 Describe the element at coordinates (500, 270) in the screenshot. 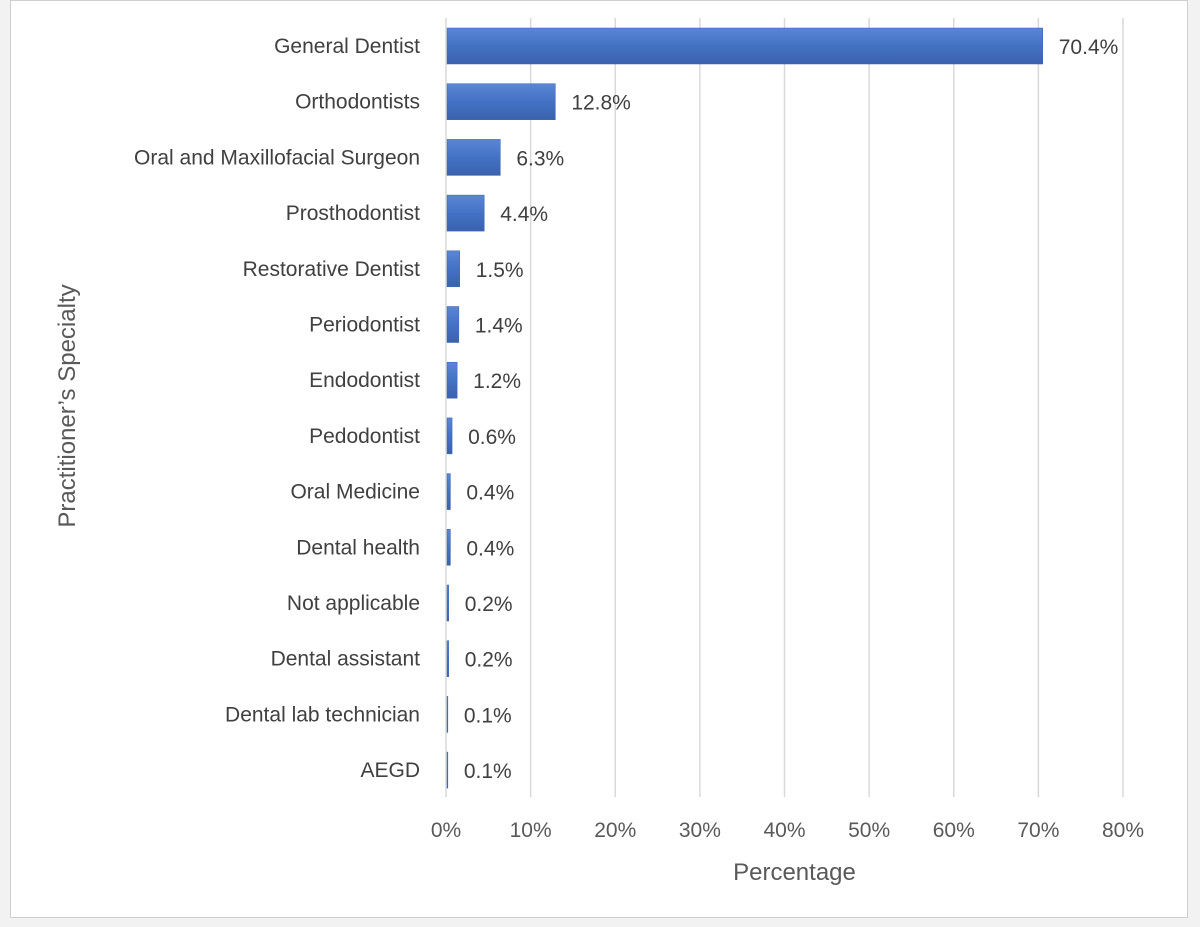

I see `data-label: 1.5%` at that location.